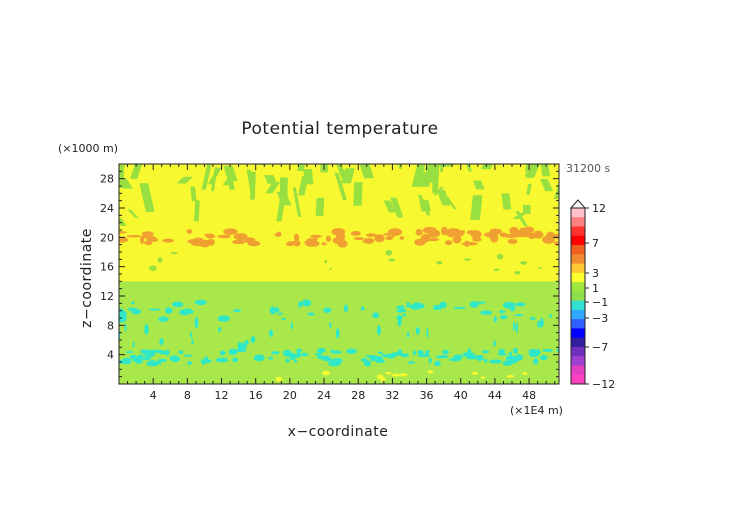 The image size is (752, 532). What do you see at coordinates (529, 395) in the screenshot?
I see `x-tick-label: 48` at bounding box center [529, 395].